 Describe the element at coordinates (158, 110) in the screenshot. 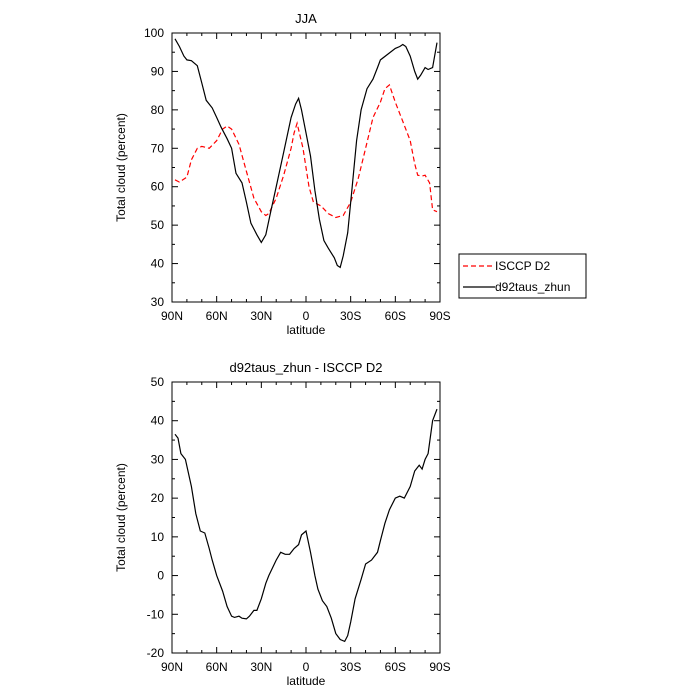

I see `y-tick-label: 80` at that location.